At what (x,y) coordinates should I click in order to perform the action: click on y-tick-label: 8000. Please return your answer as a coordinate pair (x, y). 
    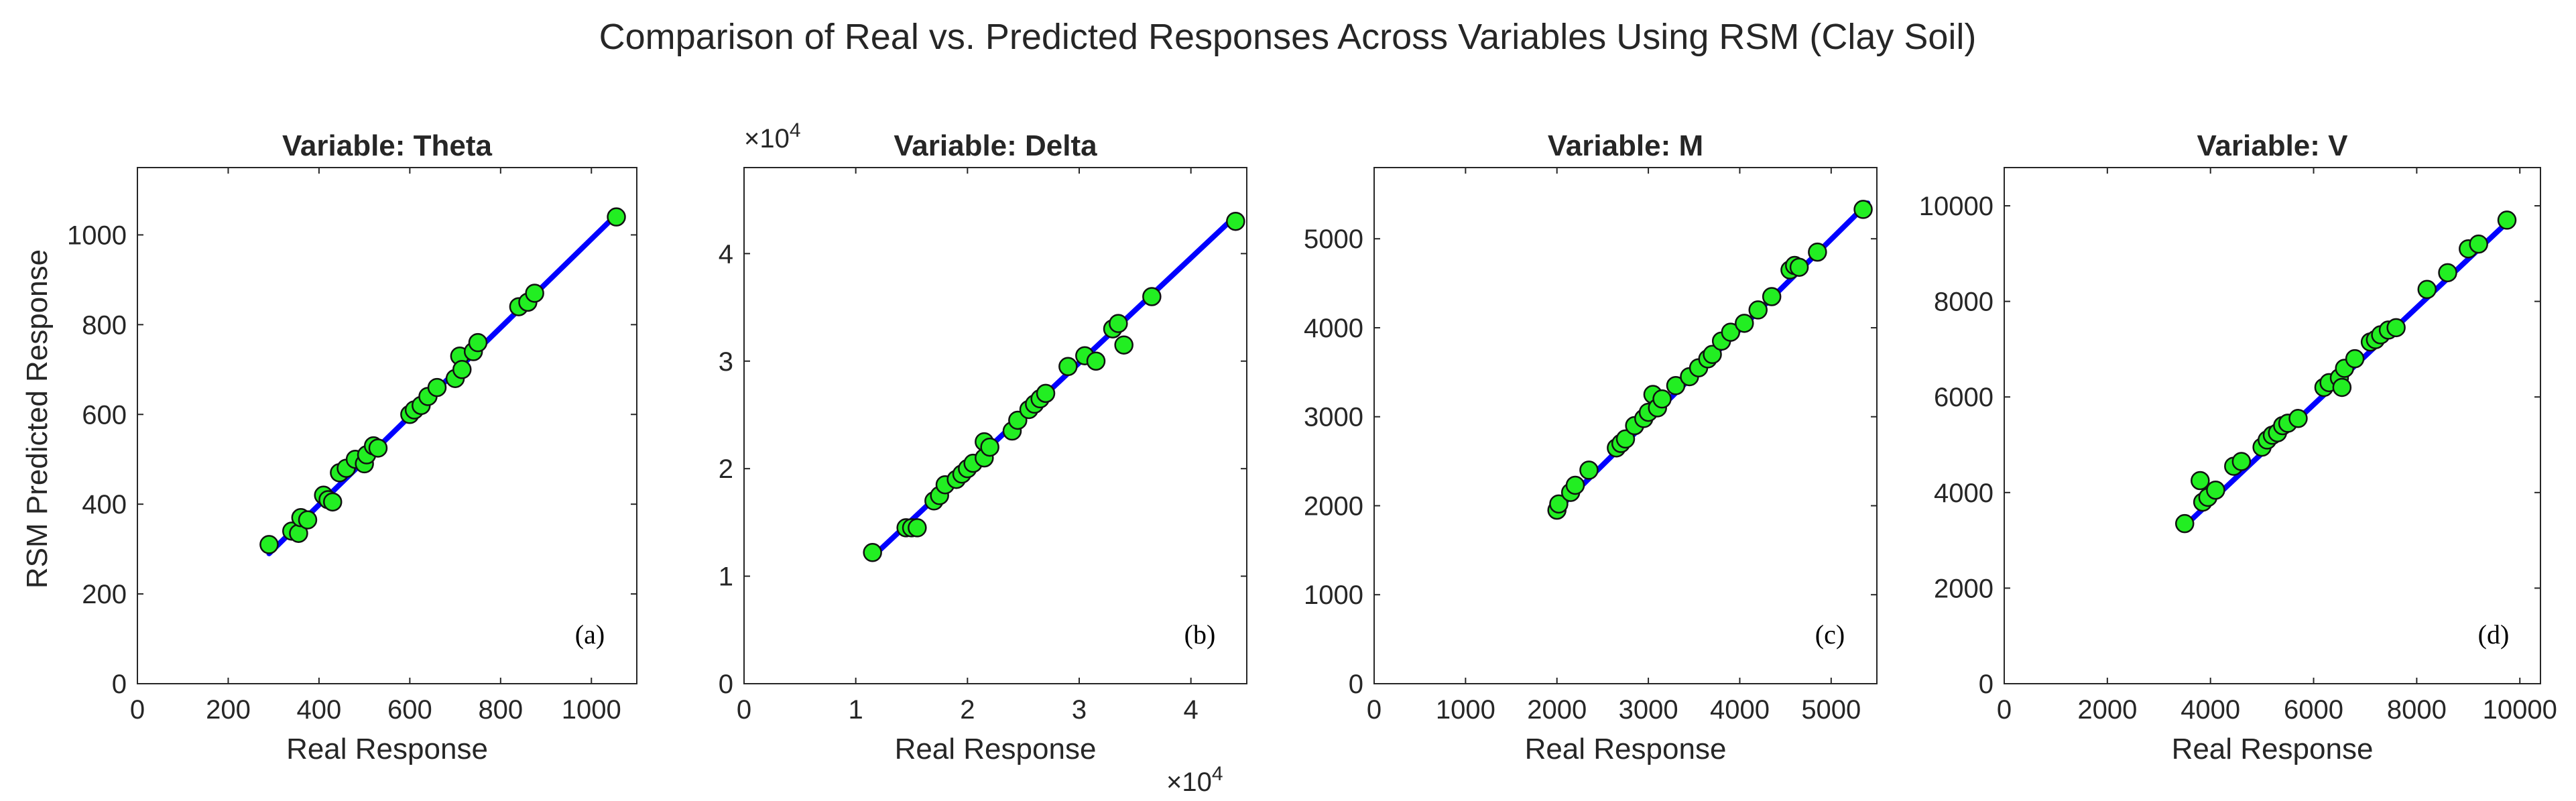
    Looking at the image, I should click on (1964, 302).